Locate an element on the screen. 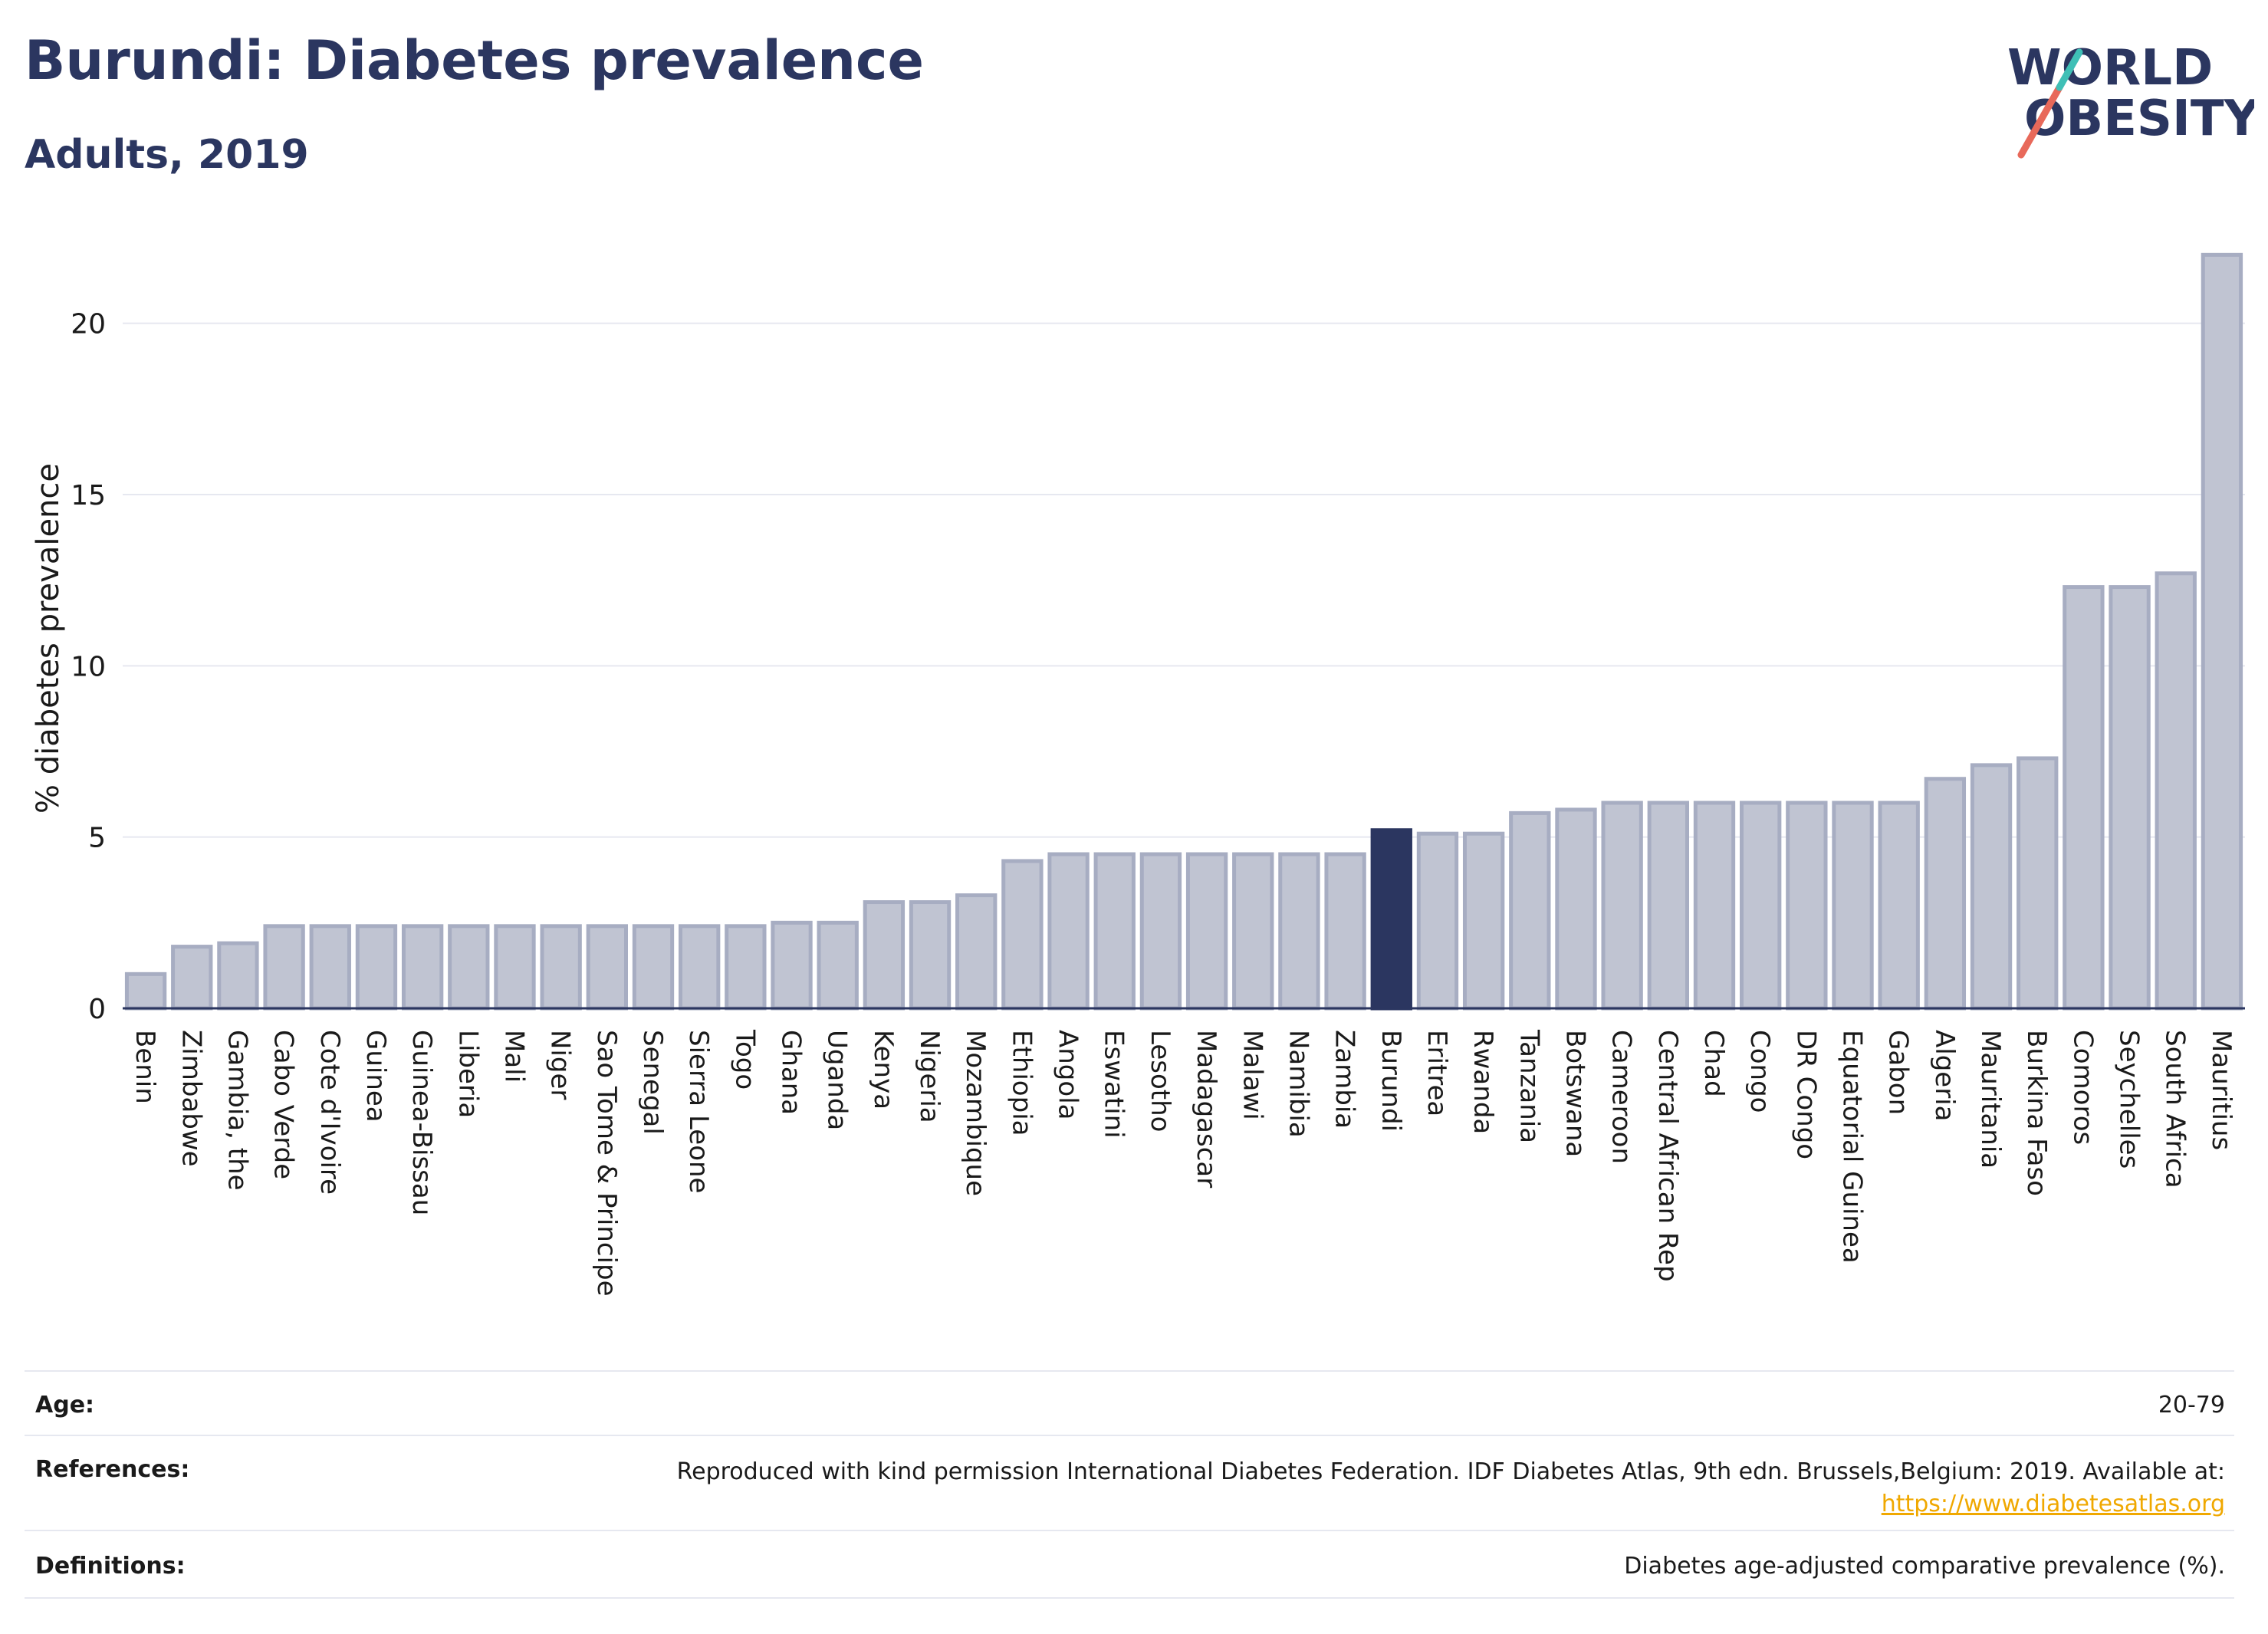 The height and width of the screenshot is (1634, 2268). x-tick-label: Guinea-Bissau is located at coordinates (421, 1122).